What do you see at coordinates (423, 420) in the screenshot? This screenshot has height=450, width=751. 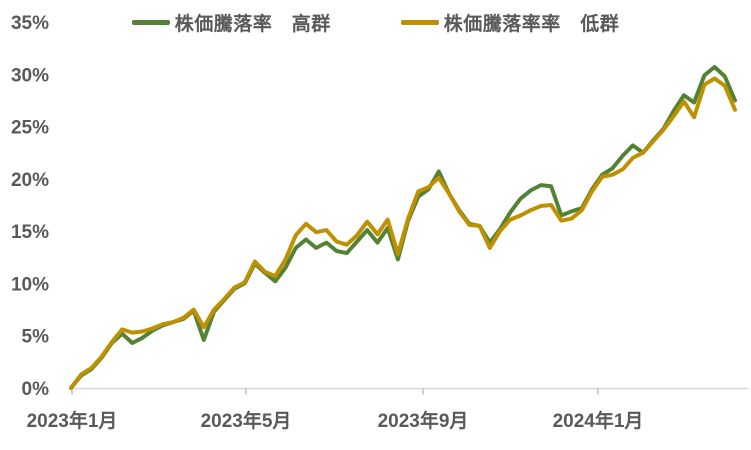 I see `x-axis-label: 2023年9月` at bounding box center [423, 420].